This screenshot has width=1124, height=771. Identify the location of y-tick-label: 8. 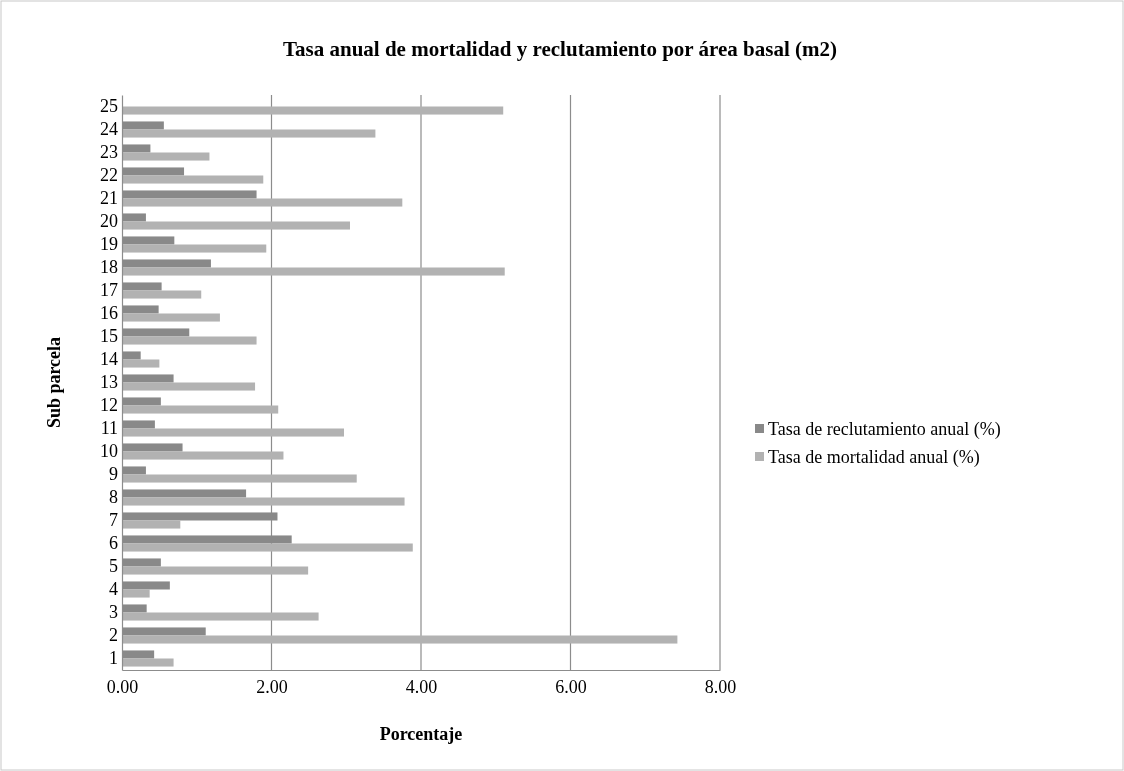
(113, 497).